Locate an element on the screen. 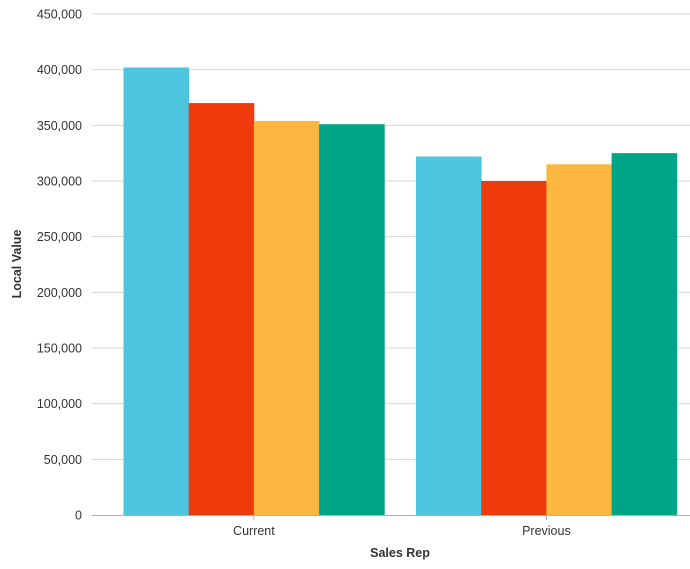 The height and width of the screenshot is (569, 690). x-tick-label: Current is located at coordinates (254, 531).